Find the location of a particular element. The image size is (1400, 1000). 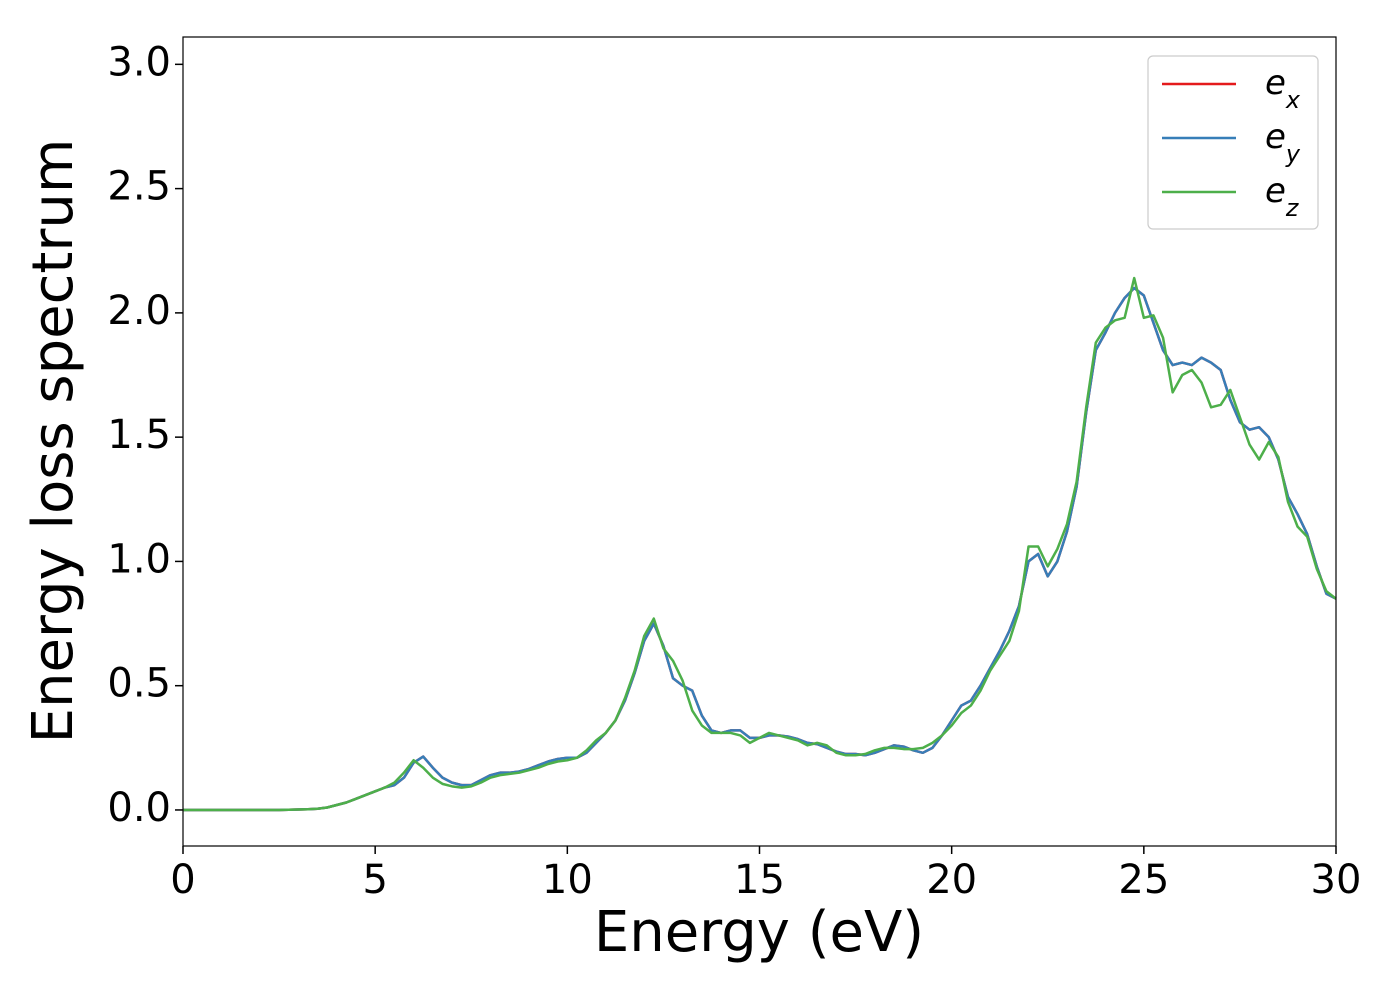

y-tick-label: 1.5 is located at coordinates (139, 435).